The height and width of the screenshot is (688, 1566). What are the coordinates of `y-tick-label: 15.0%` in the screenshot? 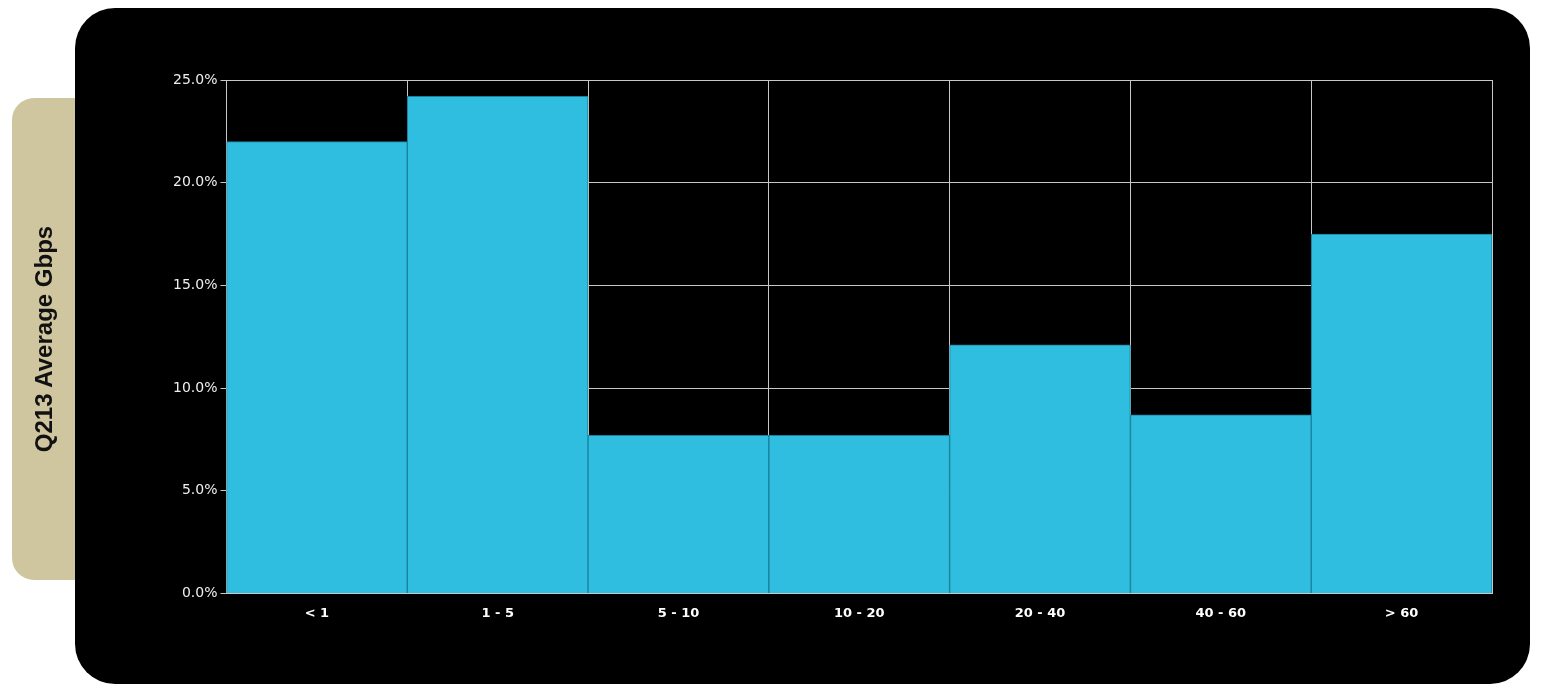 It's located at (195, 284).